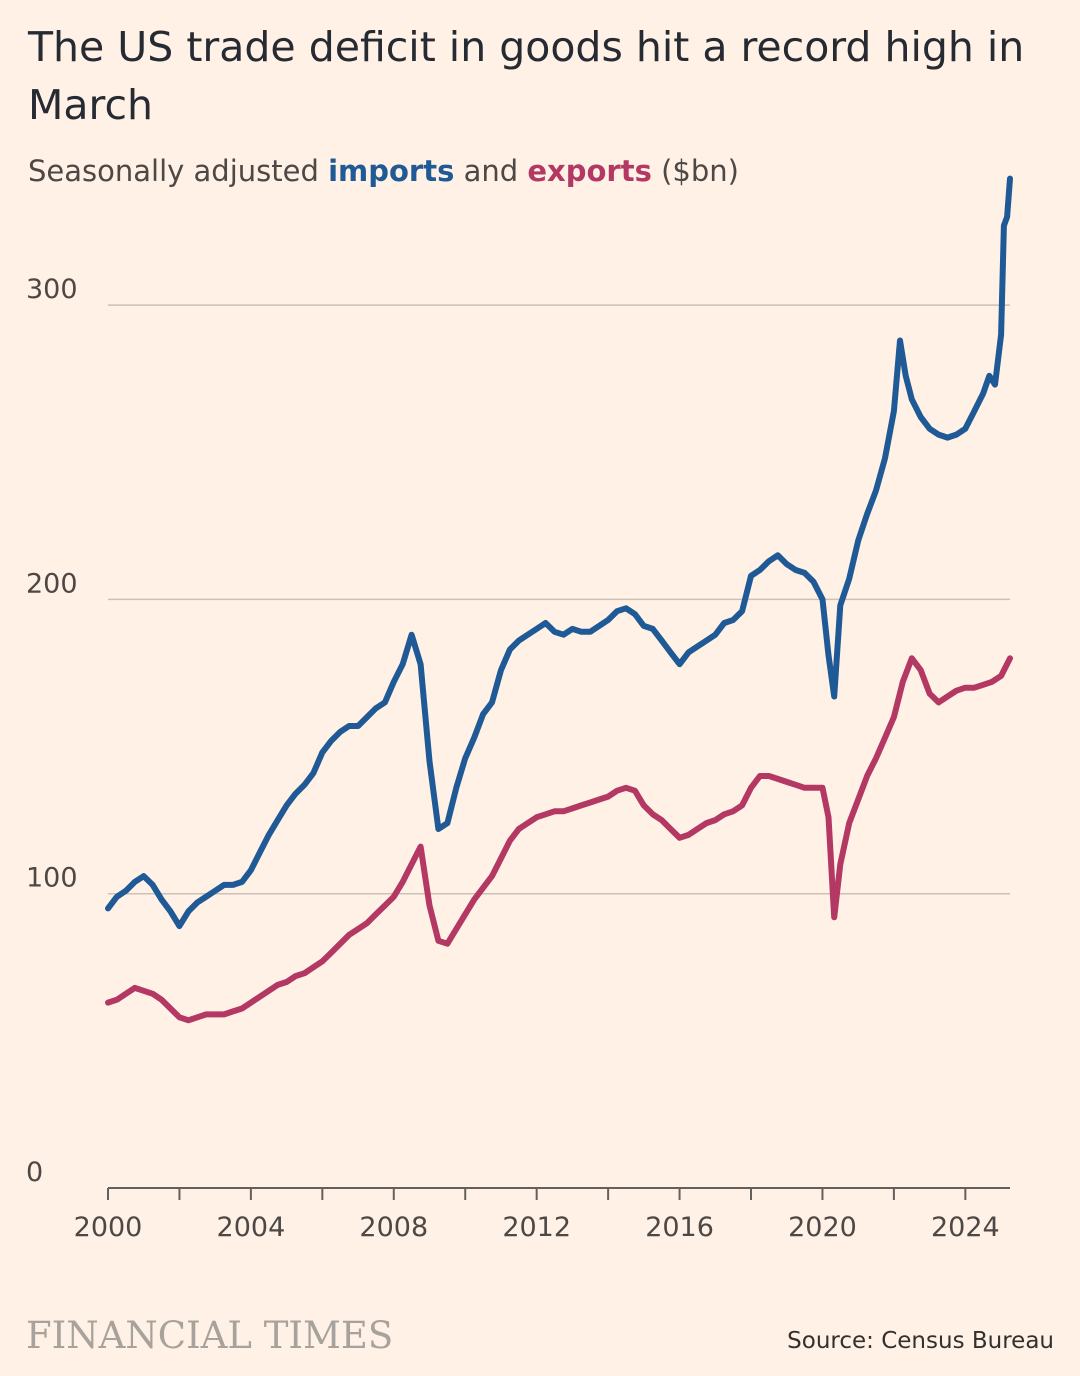 The image size is (1080, 1376). What do you see at coordinates (589, 171) in the screenshot?
I see `subtitle-exports-key: exports` at bounding box center [589, 171].